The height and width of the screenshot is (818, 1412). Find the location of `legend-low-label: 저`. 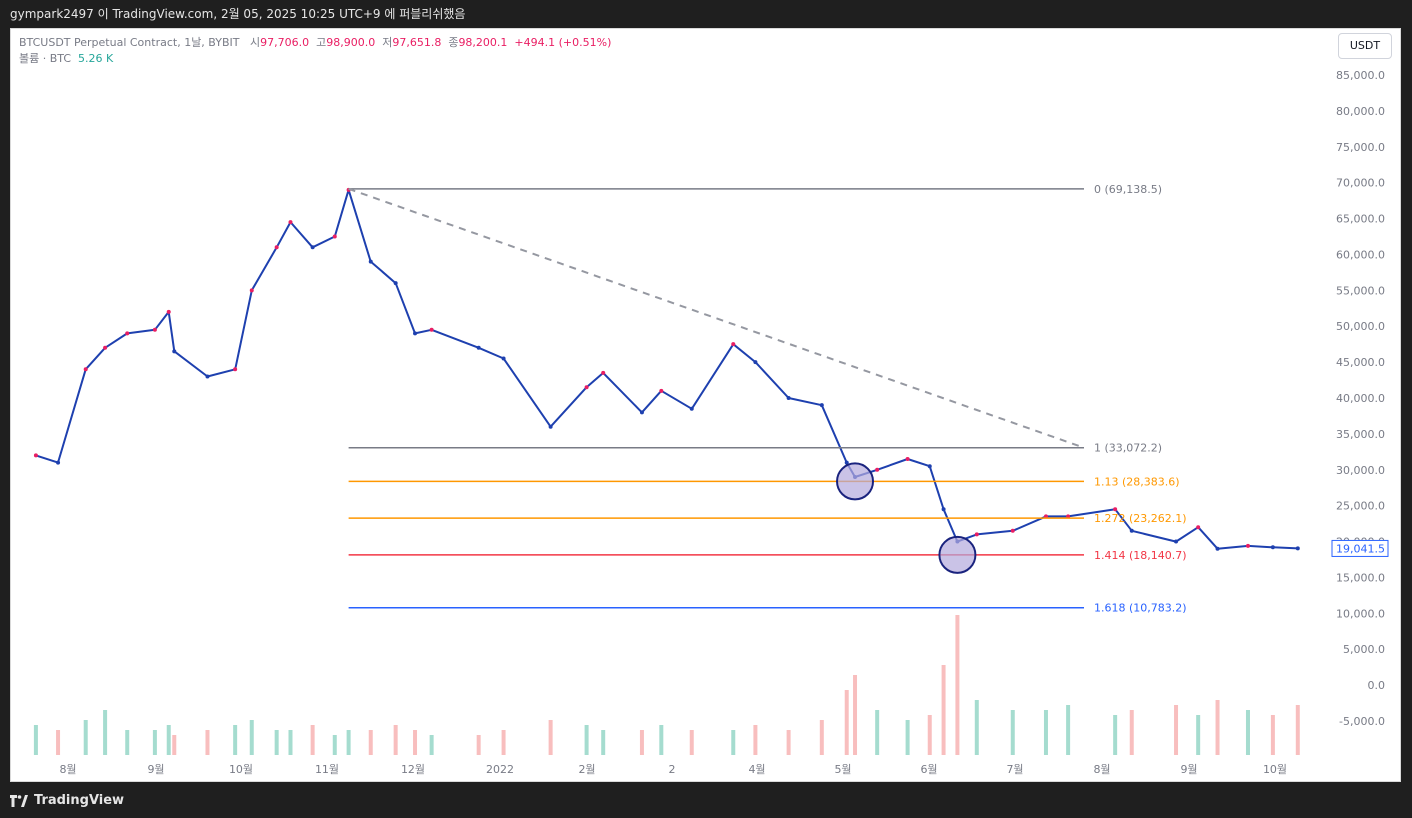

legend-low-label: 저 is located at coordinates (387, 42).